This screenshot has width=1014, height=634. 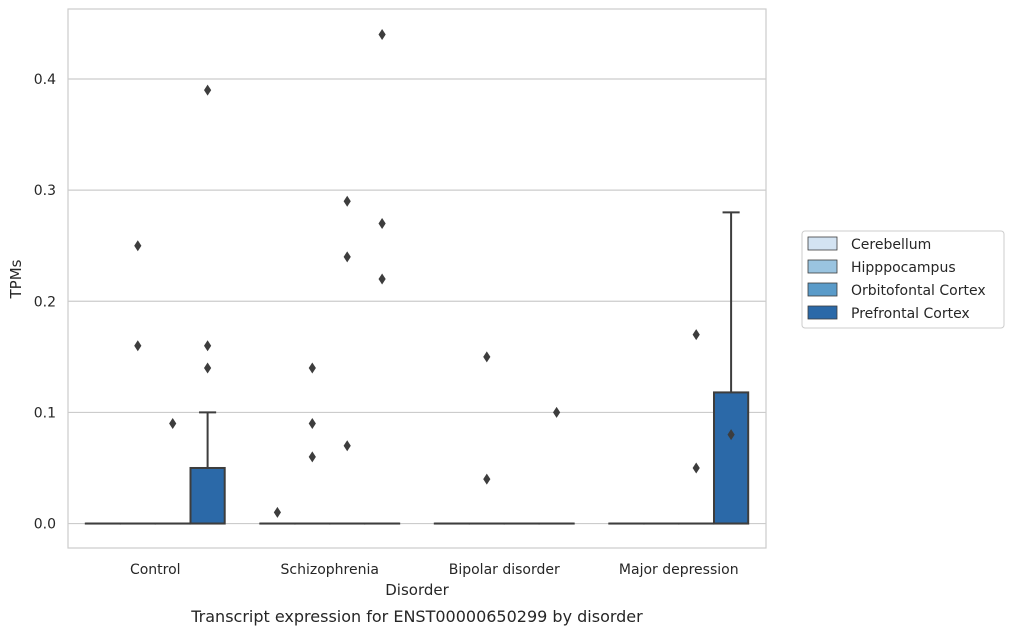 What do you see at coordinates (45, 413) in the screenshot?
I see `y-tick-label: 0.1` at bounding box center [45, 413].